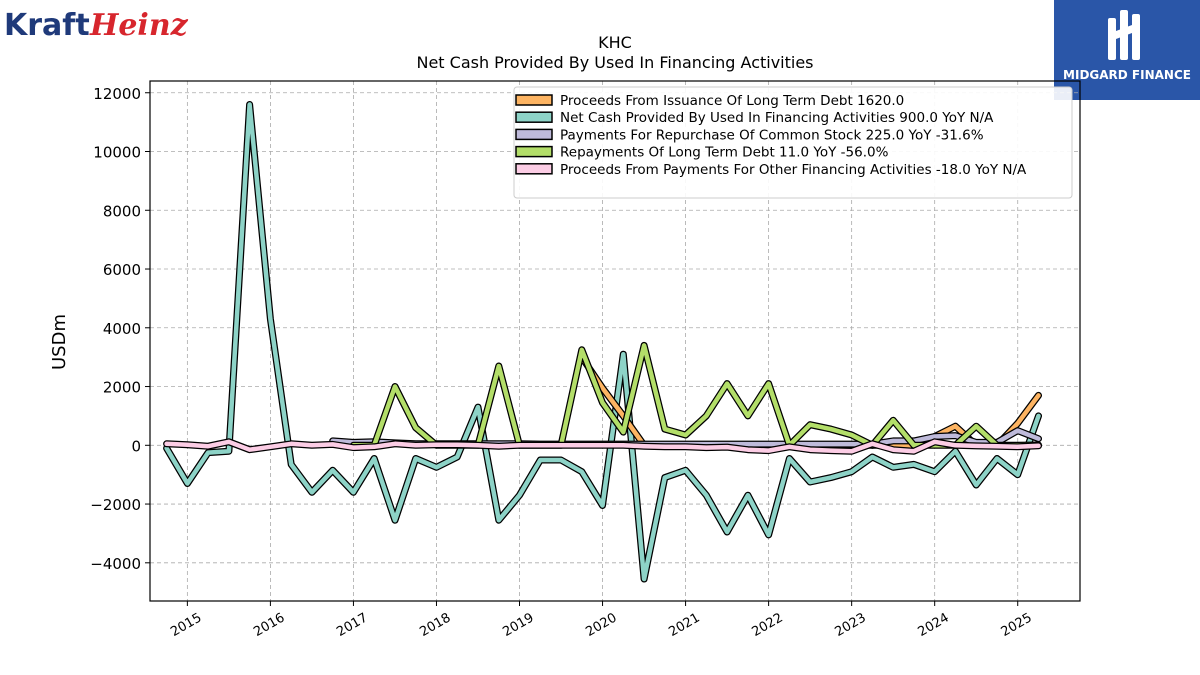 The image size is (1200, 675). I want to click on midgard-finance-badge: MIDGARD FINANCE, so click(1127, 50).